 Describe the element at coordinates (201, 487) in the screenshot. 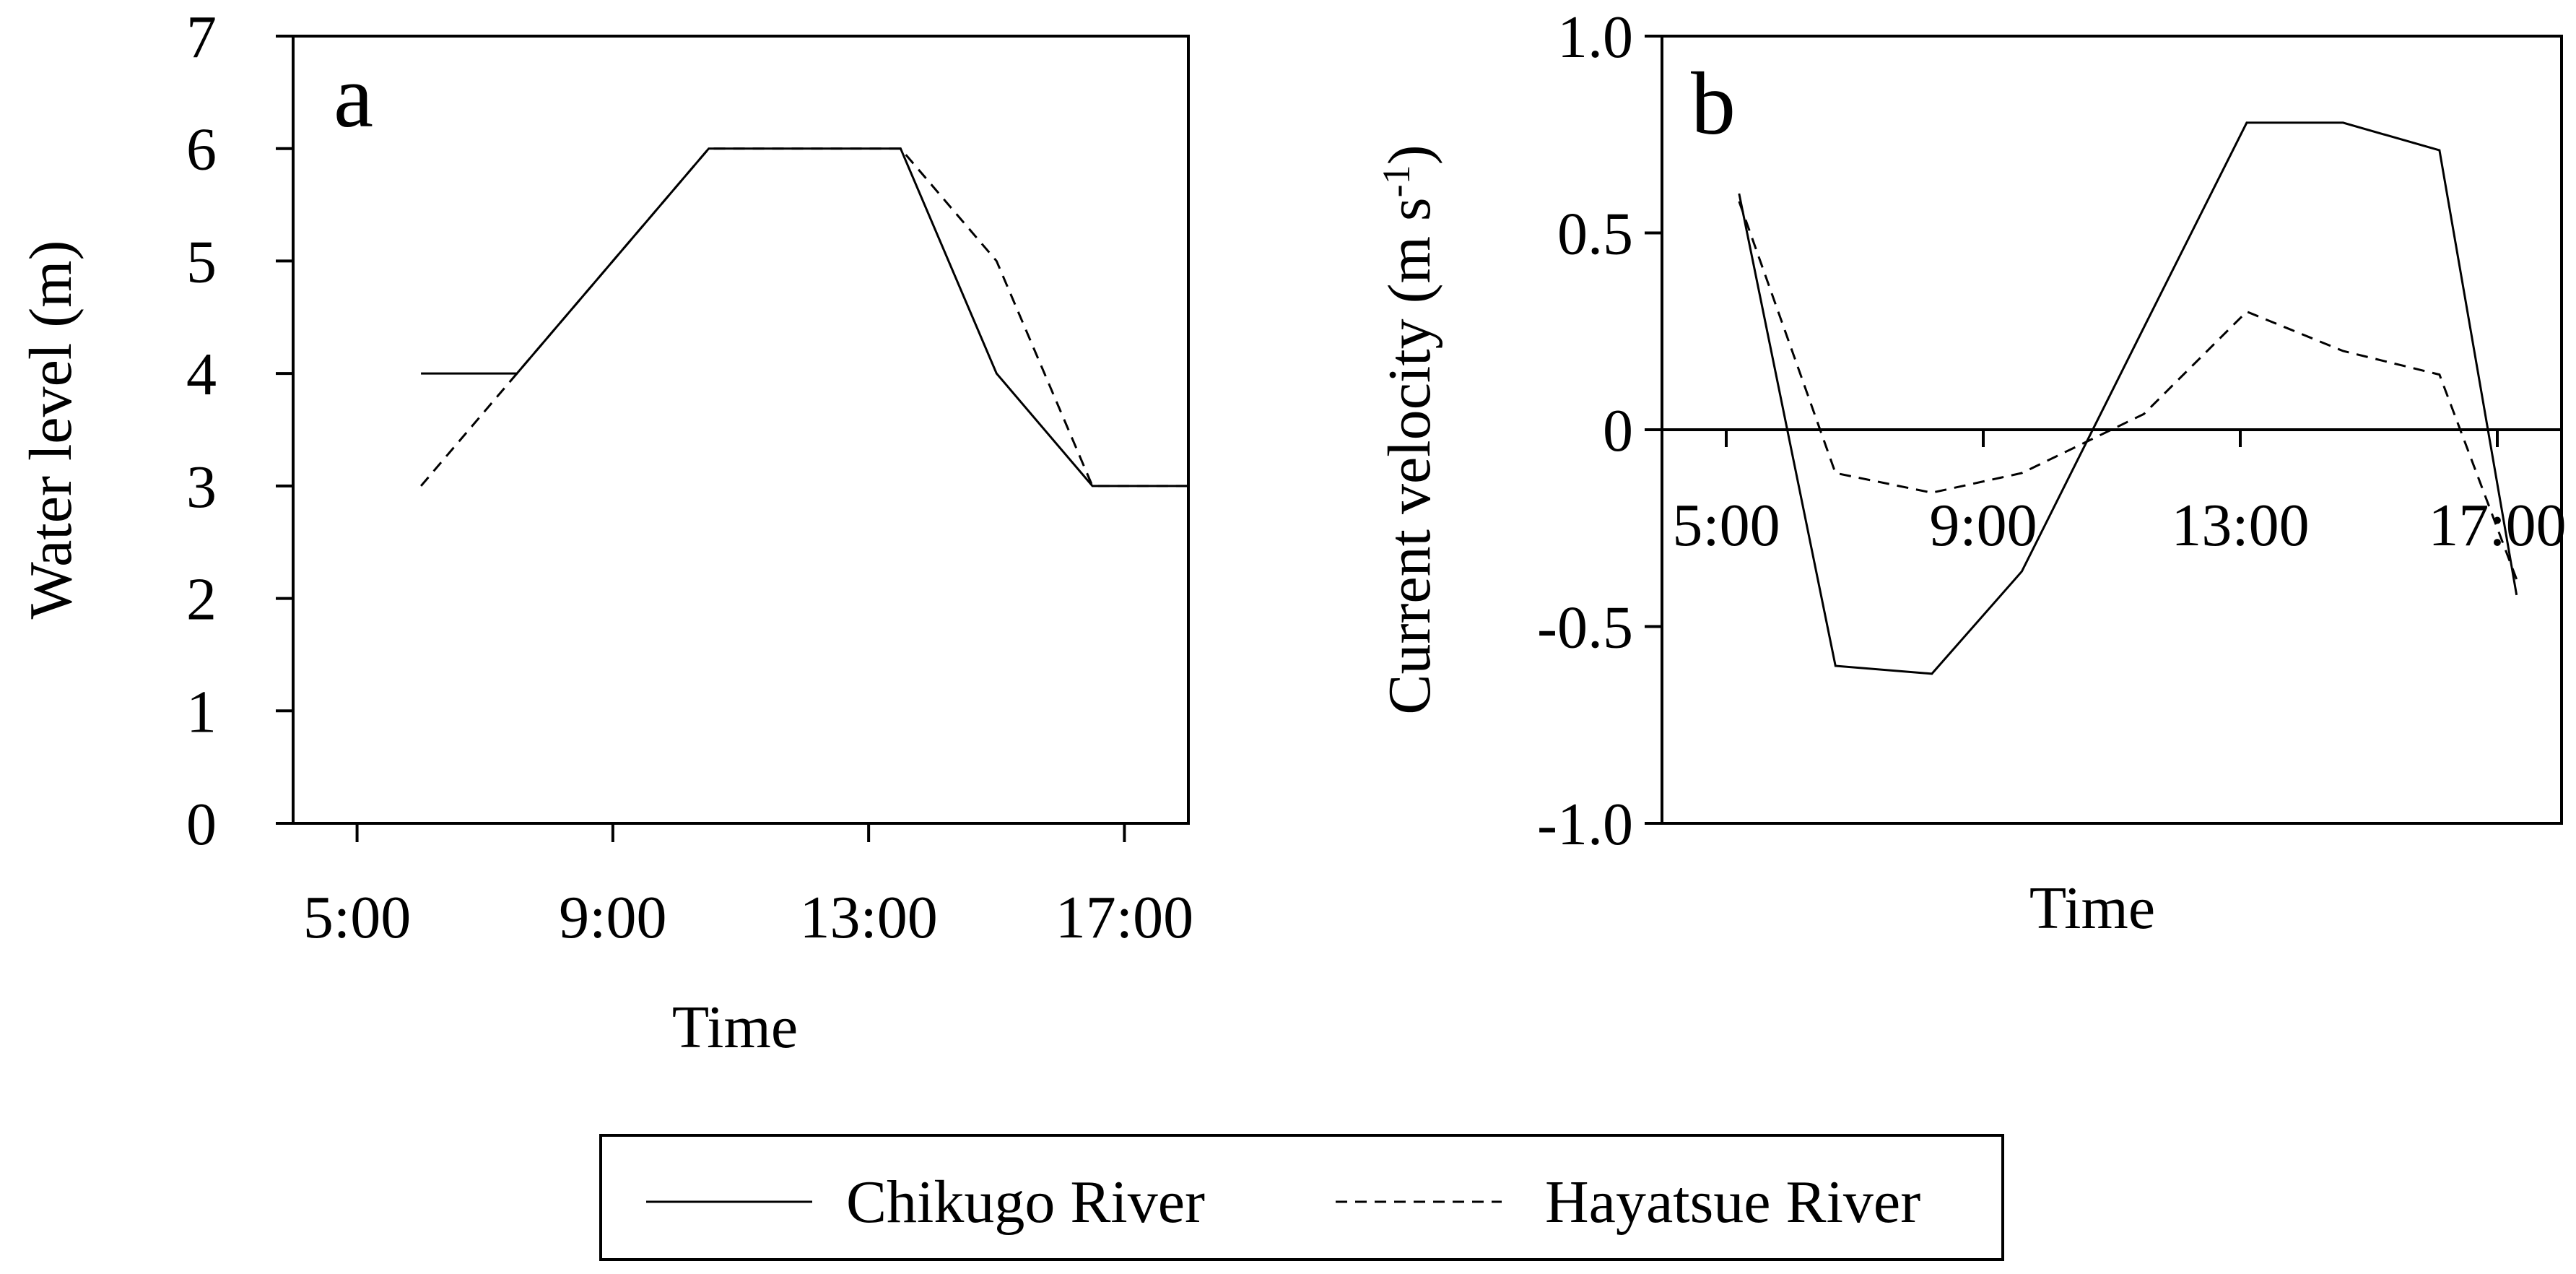

I see `panel-a-y-tick-label: 3` at that location.